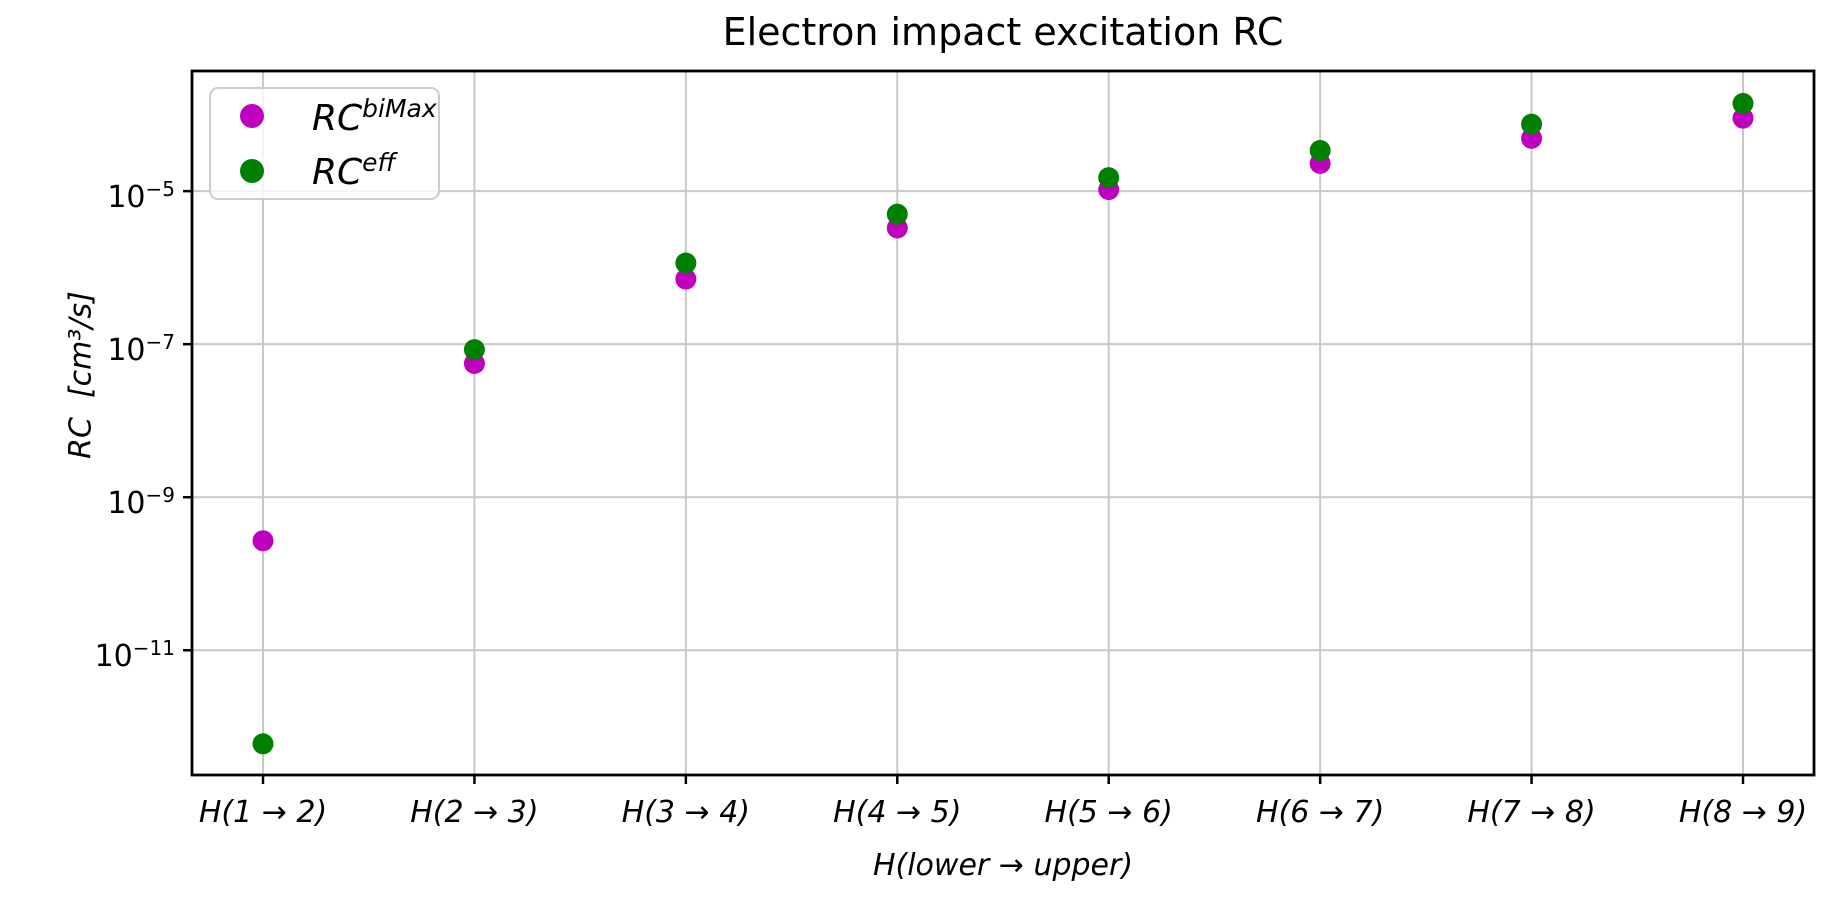 This screenshot has width=1839, height=908. I want to click on x-tick-label: H(3 → 4), so click(686, 812).